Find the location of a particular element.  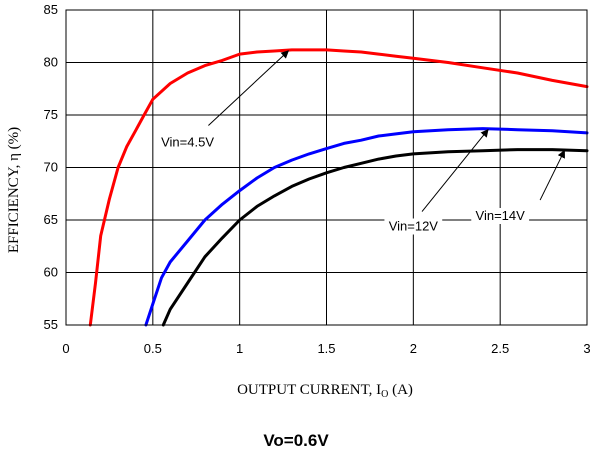

annotation-label: Vin=14V is located at coordinates (501, 215).